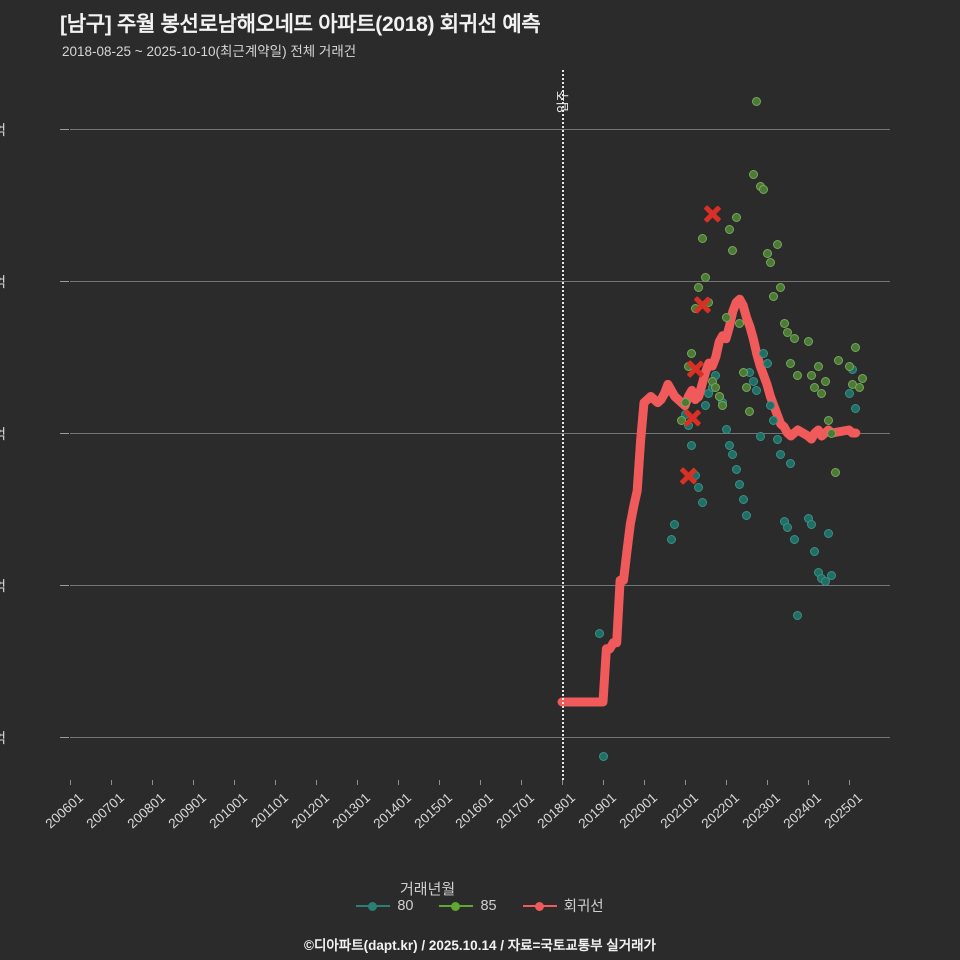  What do you see at coordinates (563, 101) in the screenshot?
I see `move-in-label: 입주` at bounding box center [563, 101].